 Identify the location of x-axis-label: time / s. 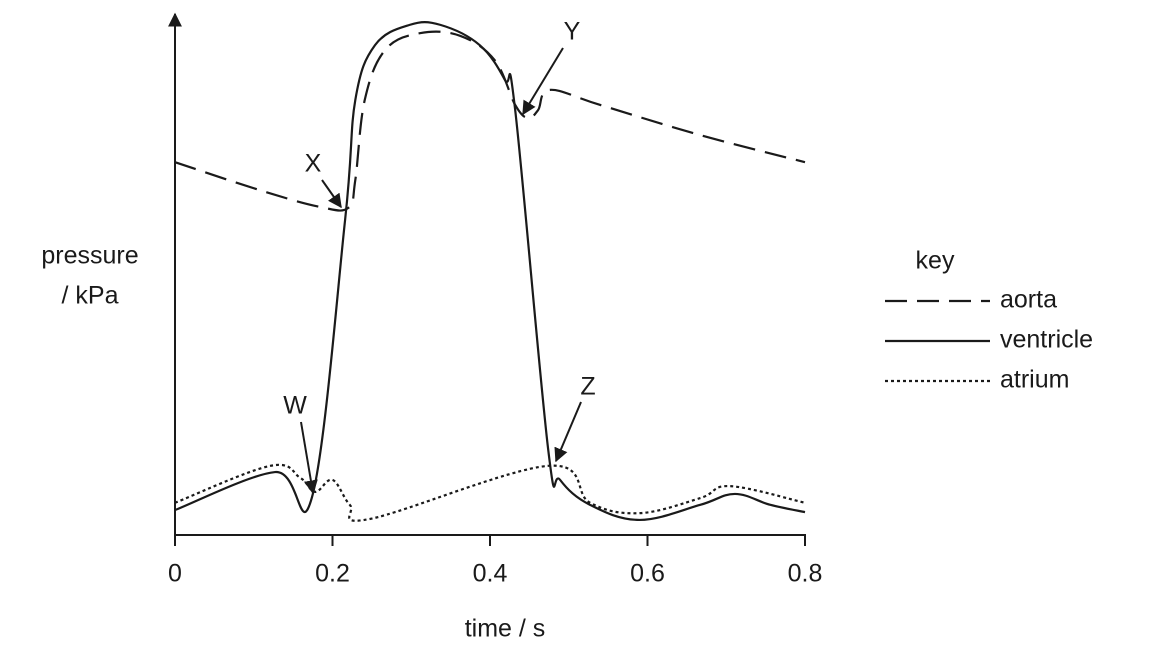
(505, 629).